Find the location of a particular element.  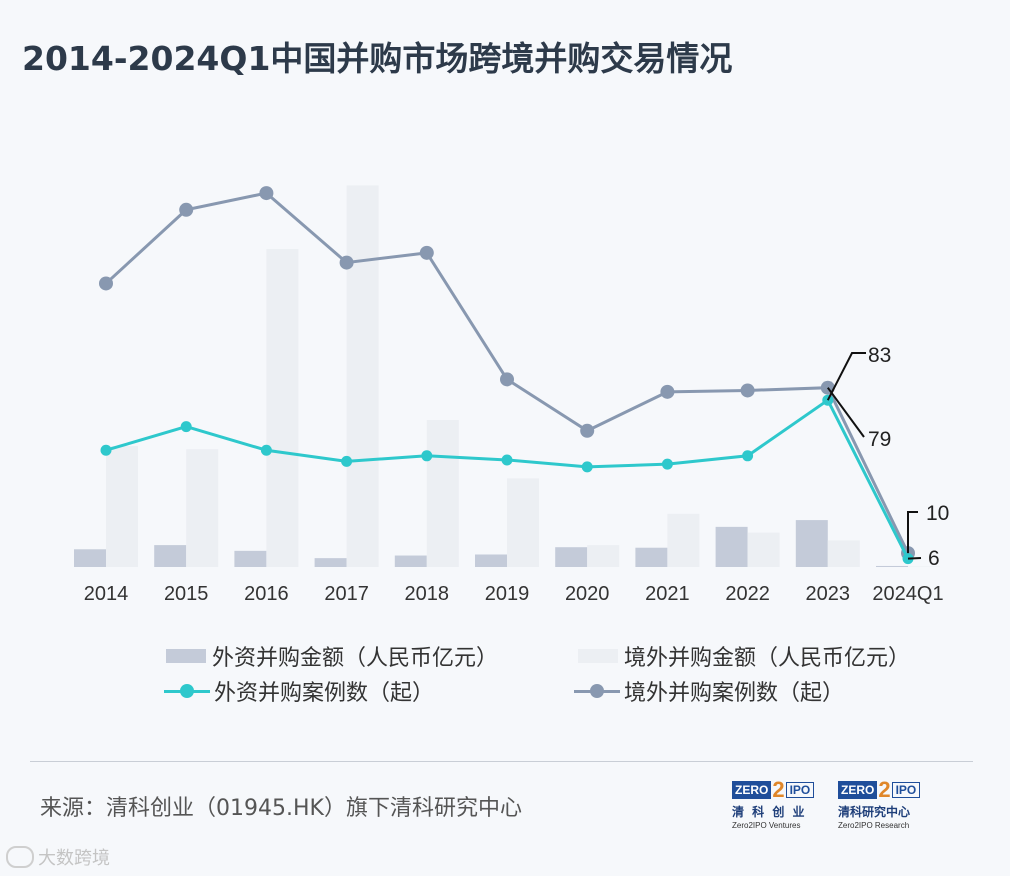

x-tick-label-2022: 2022 is located at coordinates (747, 594).